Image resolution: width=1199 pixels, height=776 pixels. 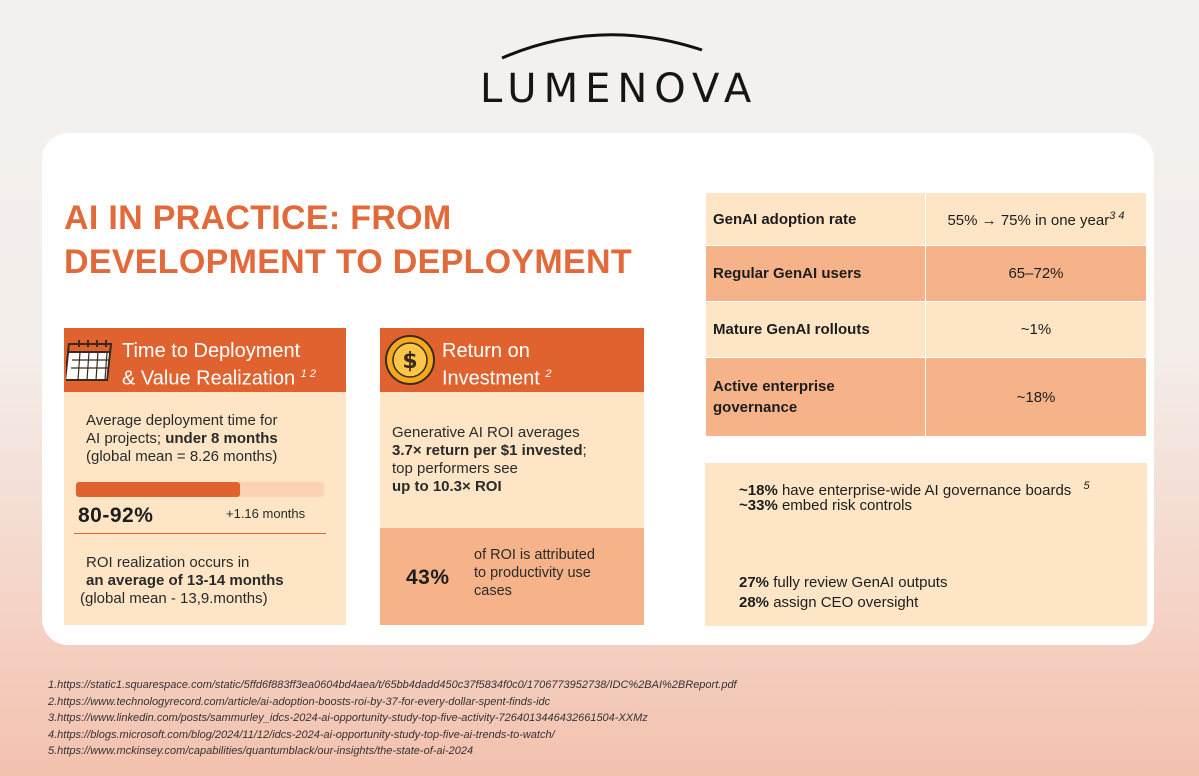 What do you see at coordinates (1028, 220) in the screenshot?
I see `metric-value-text: 55% → 75% in one year` at bounding box center [1028, 220].